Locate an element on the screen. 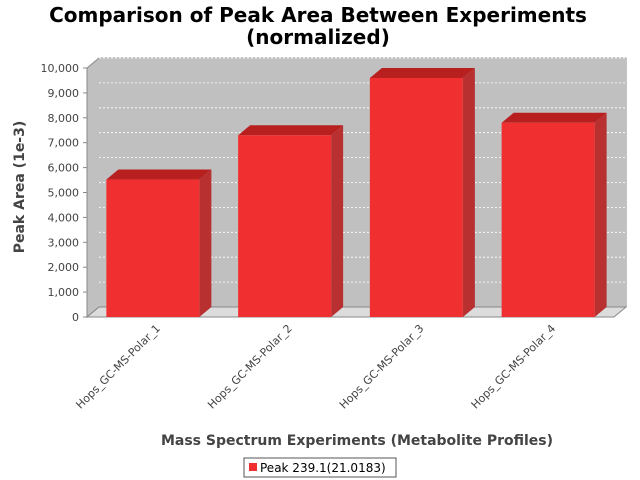 The width and height of the screenshot is (640, 480). x-tick-label: Hops_GC-MS-Polar_4 is located at coordinates (514, 367).